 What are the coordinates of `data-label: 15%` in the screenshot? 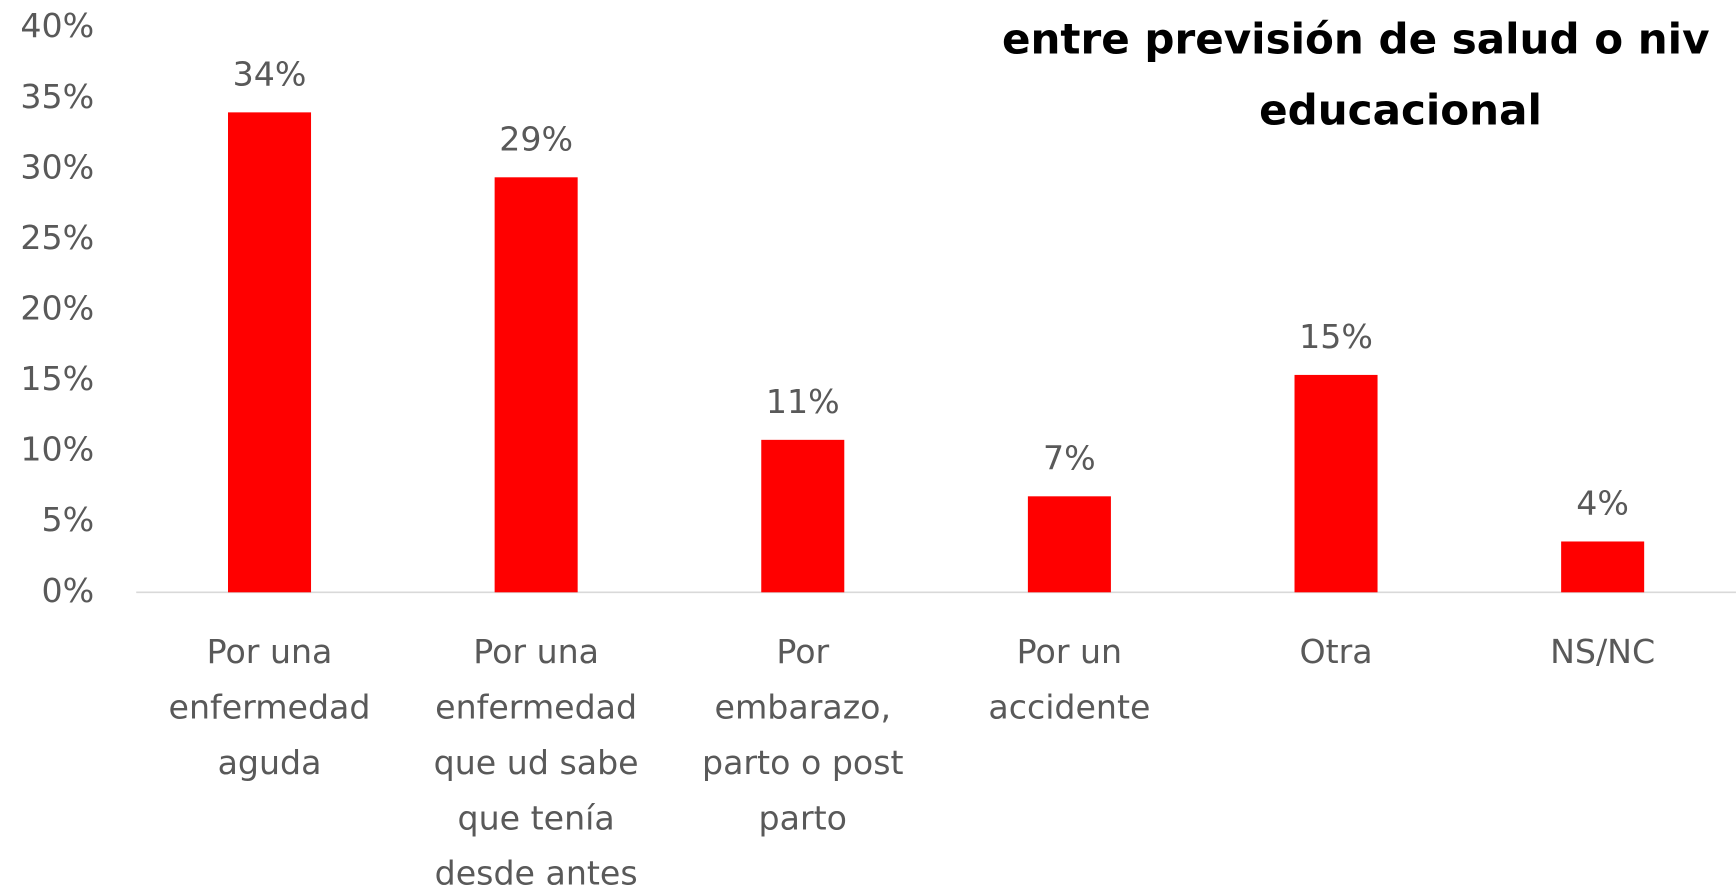 It's located at (1336, 336).